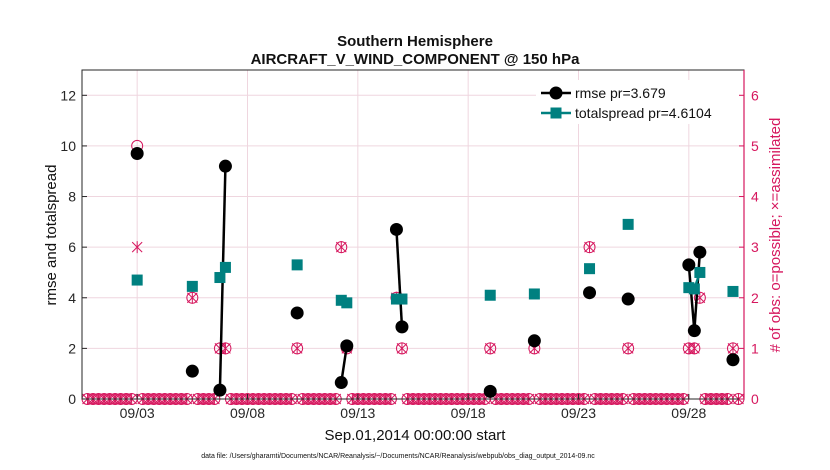 This screenshot has height=470, width=830. I want to click on y2-tick-label: 0, so click(755, 399).